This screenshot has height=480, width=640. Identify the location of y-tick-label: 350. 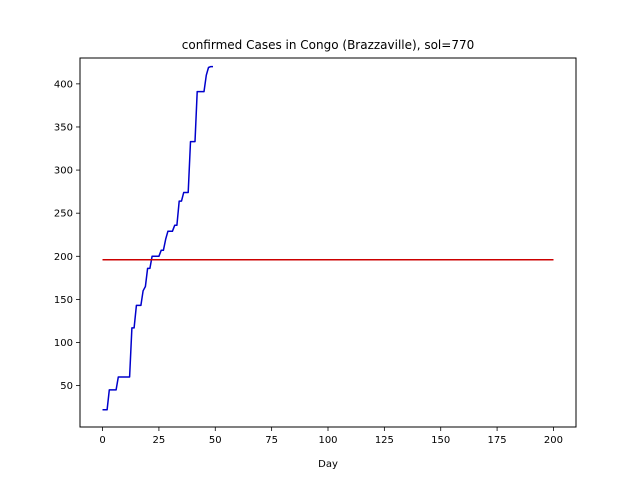
(63, 127).